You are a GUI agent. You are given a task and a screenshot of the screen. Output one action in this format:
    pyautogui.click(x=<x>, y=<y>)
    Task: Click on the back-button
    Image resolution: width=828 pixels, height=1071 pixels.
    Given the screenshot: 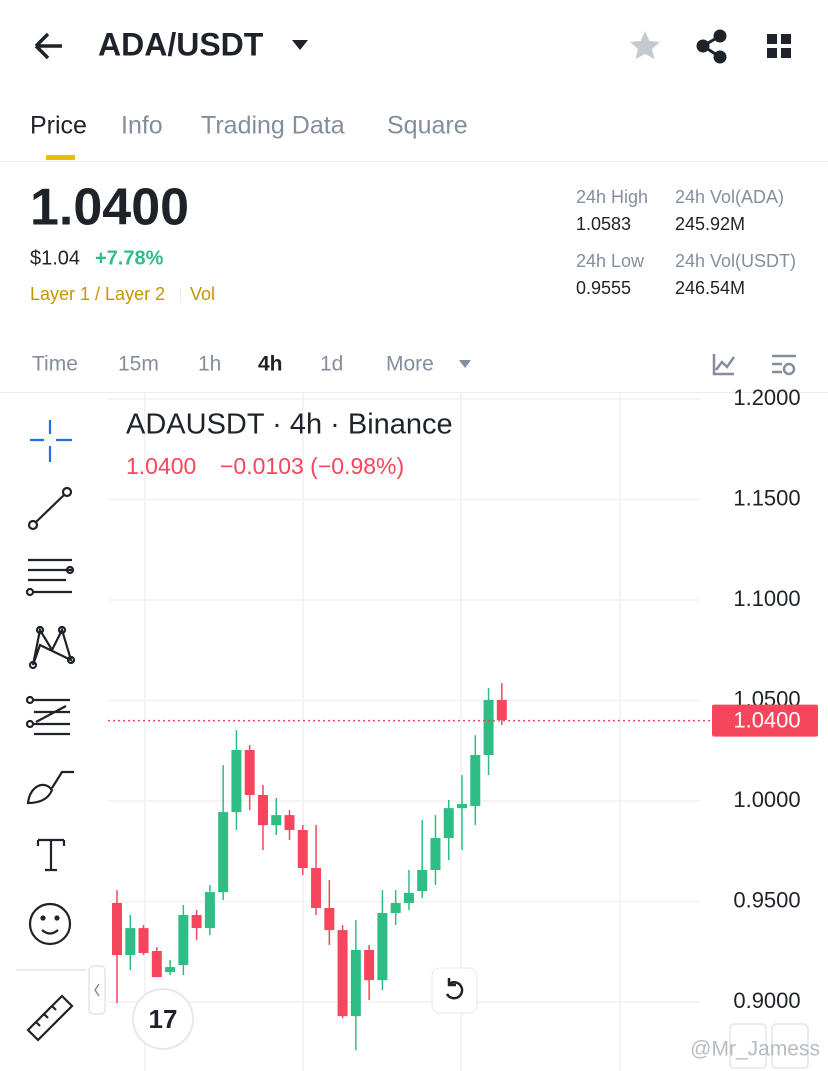 What is the action you would take?
    pyautogui.click(x=48, y=46)
    